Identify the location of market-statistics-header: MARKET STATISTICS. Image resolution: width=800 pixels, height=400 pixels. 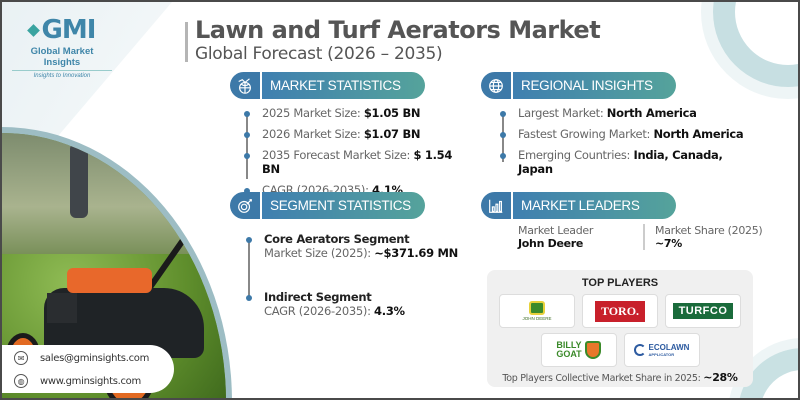
(327, 85).